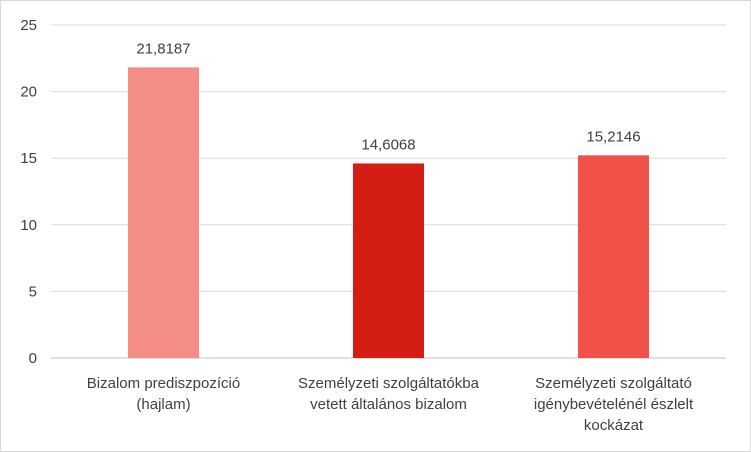  I want to click on category-label: Bizalom prediszpozíció, so click(163, 383).